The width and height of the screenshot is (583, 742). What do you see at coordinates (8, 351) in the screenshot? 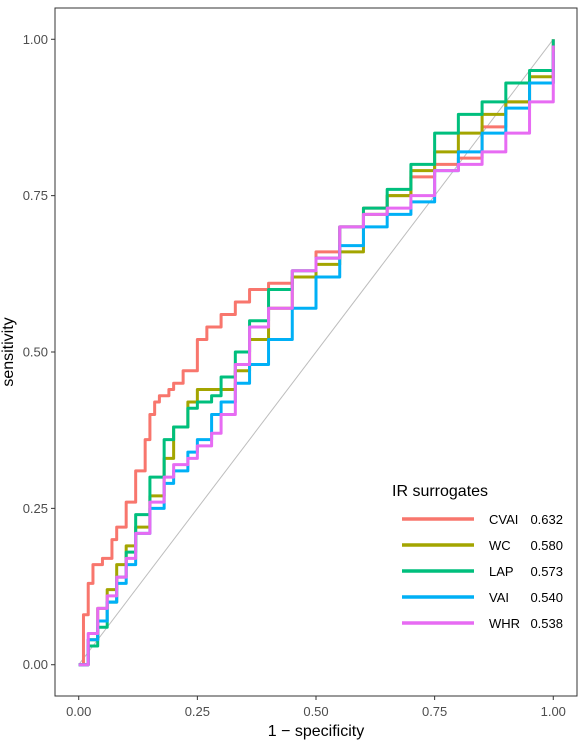
I see `y-axis-title: sensitivity` at bounding box center [8, 351].